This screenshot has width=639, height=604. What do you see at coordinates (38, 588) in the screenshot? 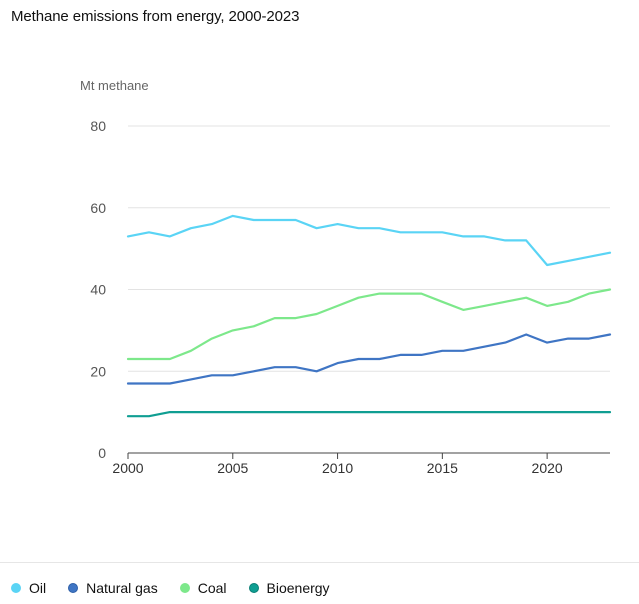
I see `legend-label-oil: Oil` at bounding box center [38, 588].